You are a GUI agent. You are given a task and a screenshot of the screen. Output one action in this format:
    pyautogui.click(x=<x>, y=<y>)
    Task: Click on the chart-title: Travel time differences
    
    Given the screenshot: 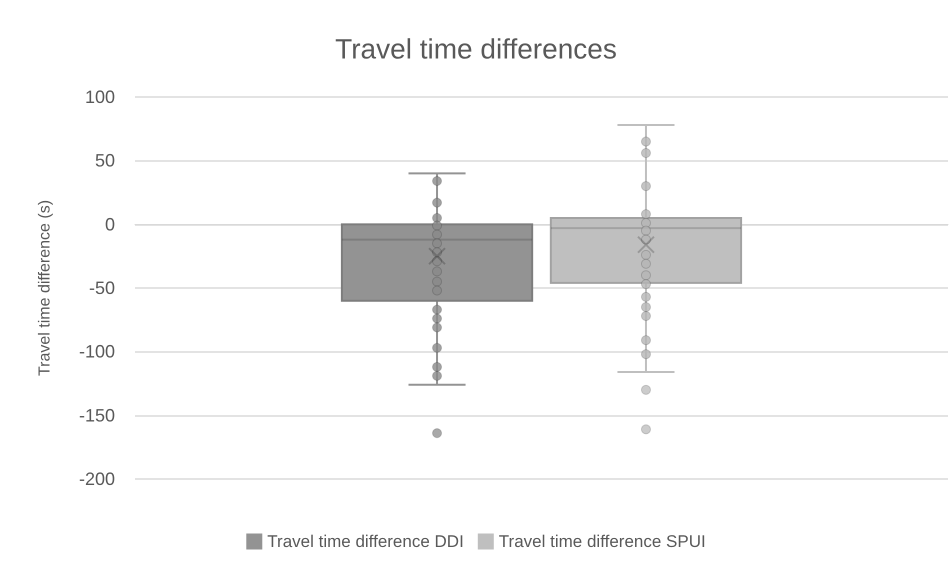 What is the action you would take?
    pyautogui.click(x=476, y=49)
    